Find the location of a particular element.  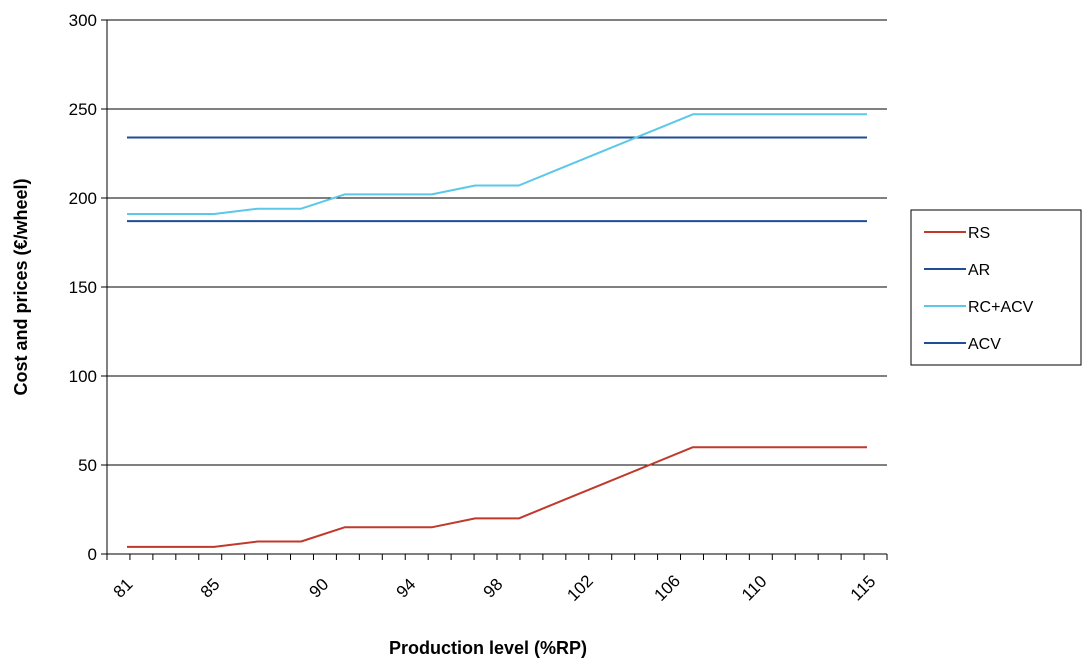

legend: RS AR RC+ACV ACV is located at coordinates (996, 287).